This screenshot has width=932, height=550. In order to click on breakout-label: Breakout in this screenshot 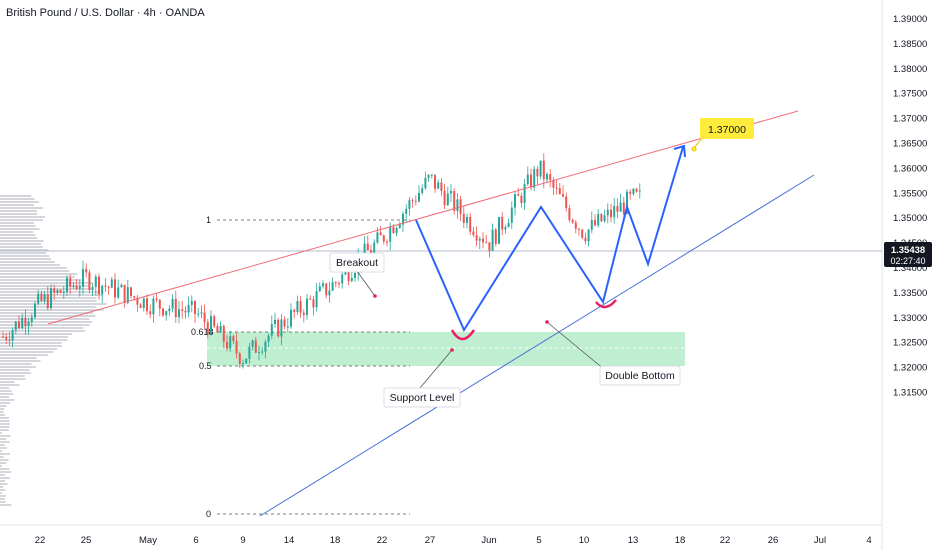, I will do `click(357, 263)`.